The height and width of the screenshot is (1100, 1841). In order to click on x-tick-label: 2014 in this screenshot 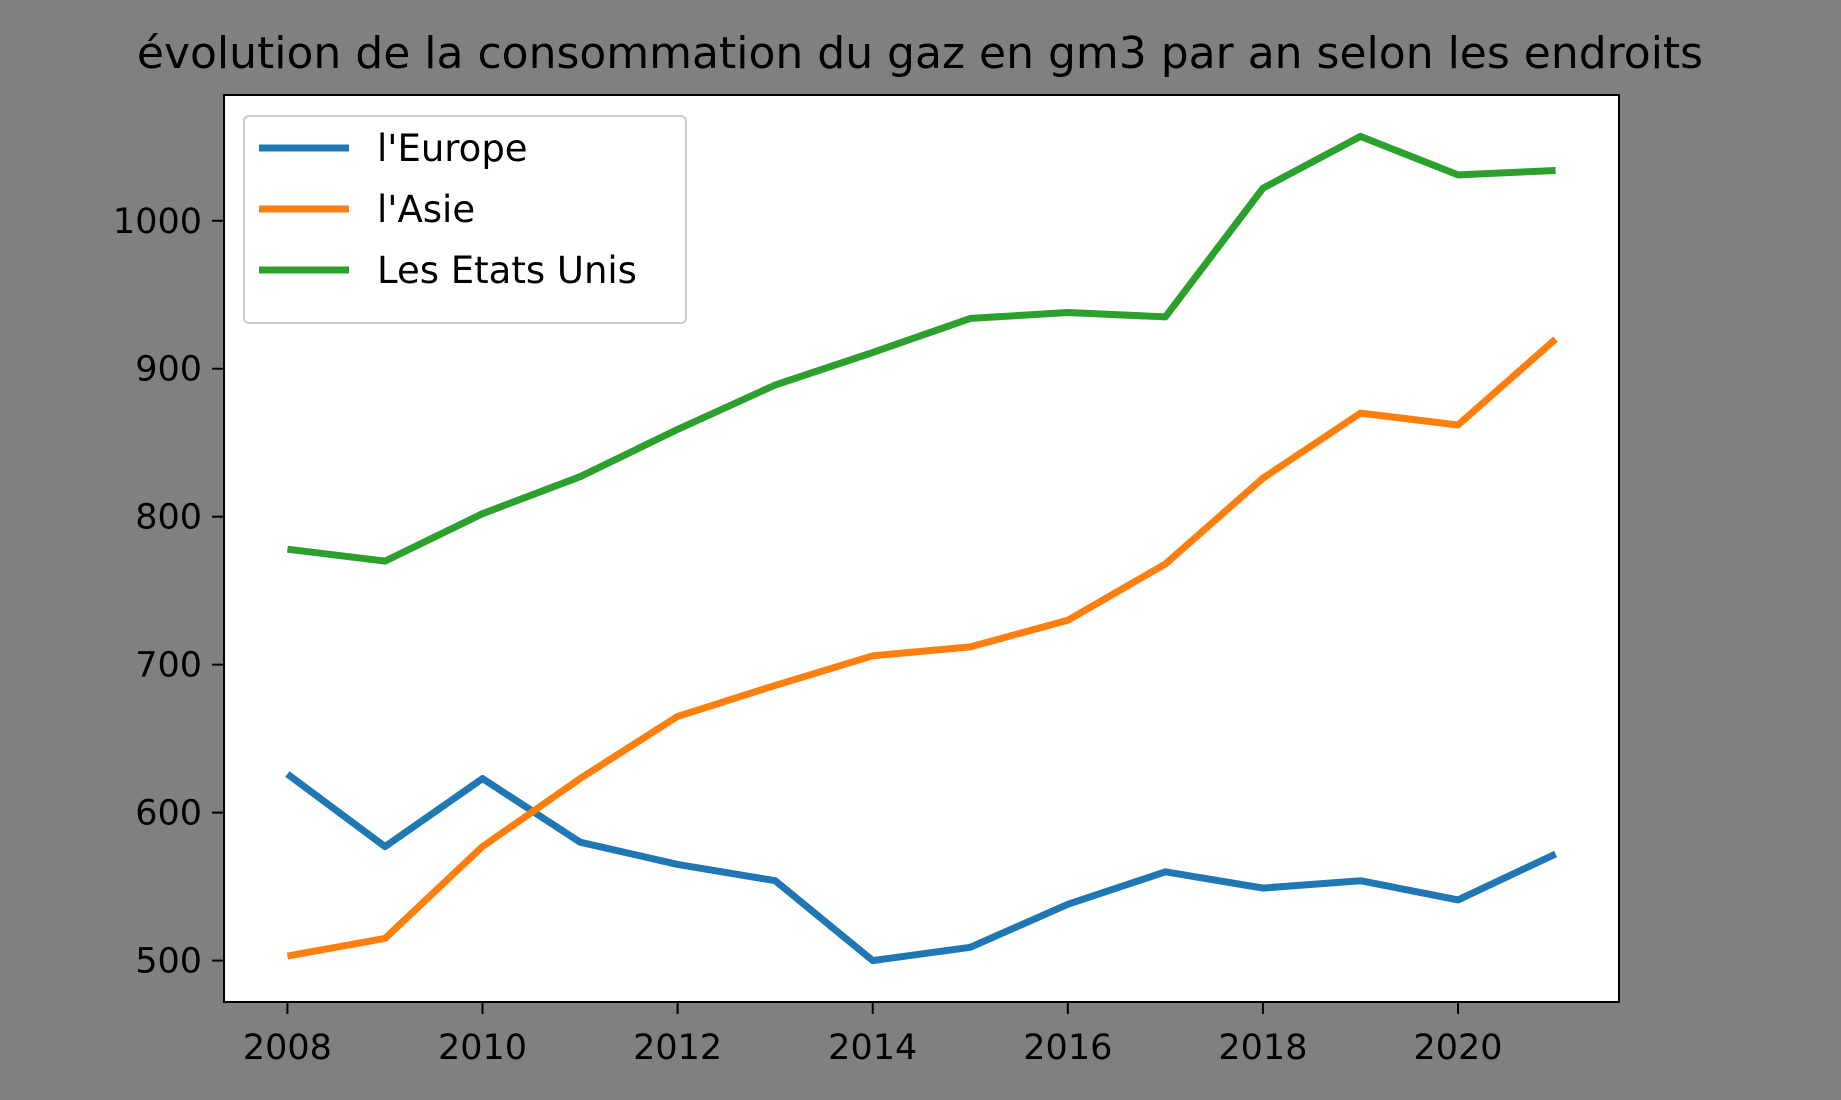, I will do `click(872, 1048)`.